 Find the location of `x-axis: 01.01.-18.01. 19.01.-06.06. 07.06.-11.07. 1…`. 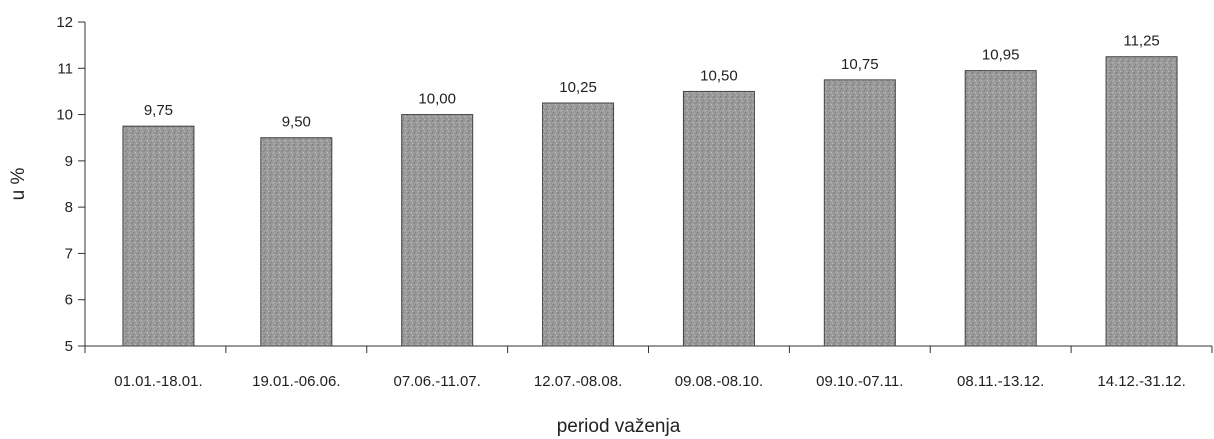

x-axis: 01.01.-18.01. 19.01.-06.06. 07.06.-11.07. 1… is located at coordinates (648, 367).